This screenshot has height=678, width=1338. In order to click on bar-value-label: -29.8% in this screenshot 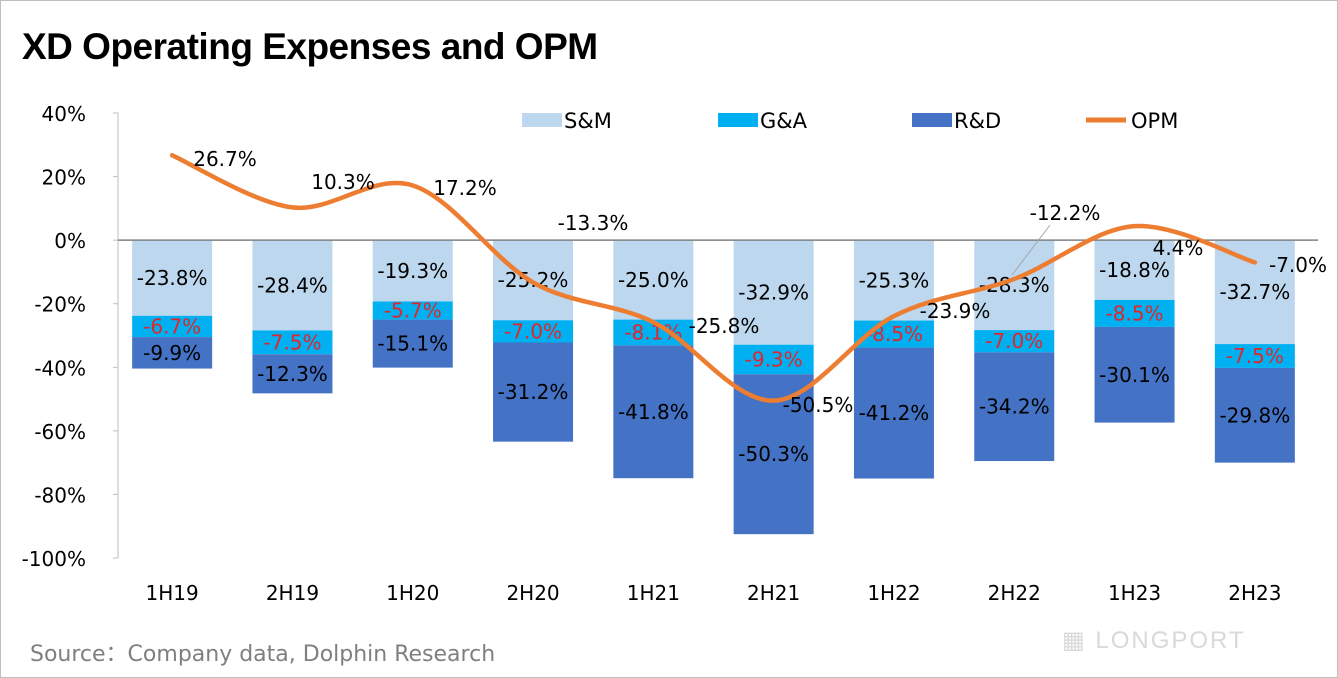, I will do `click(1254, 415)`.